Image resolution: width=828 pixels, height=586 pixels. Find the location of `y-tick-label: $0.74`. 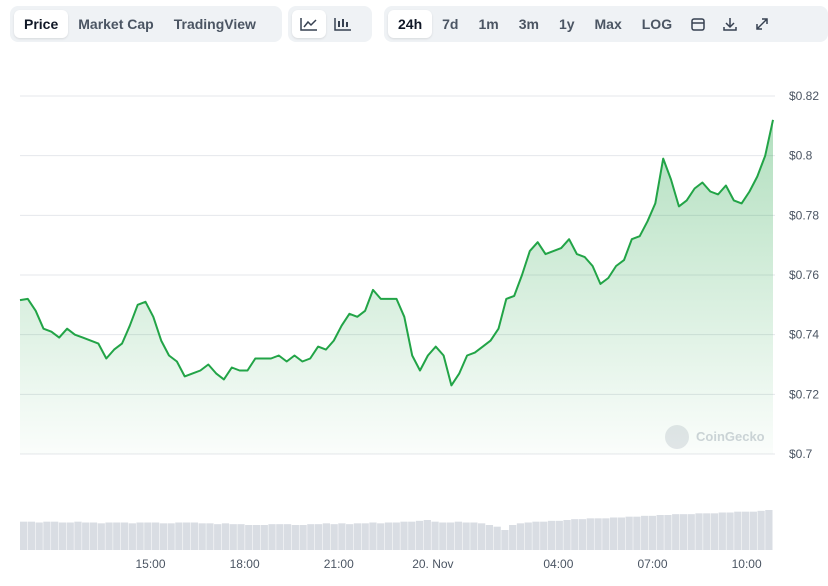

y-tick-label: $0.74 is located at coordinates (804, 335).